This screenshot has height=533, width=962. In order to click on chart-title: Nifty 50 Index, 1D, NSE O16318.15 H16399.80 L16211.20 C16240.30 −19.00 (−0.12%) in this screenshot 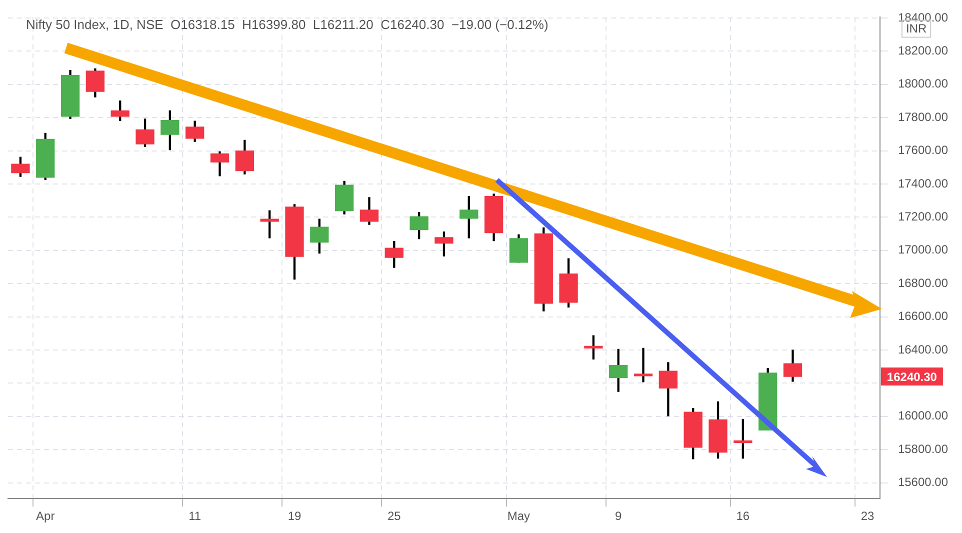, I will do `click(287, 24)`.